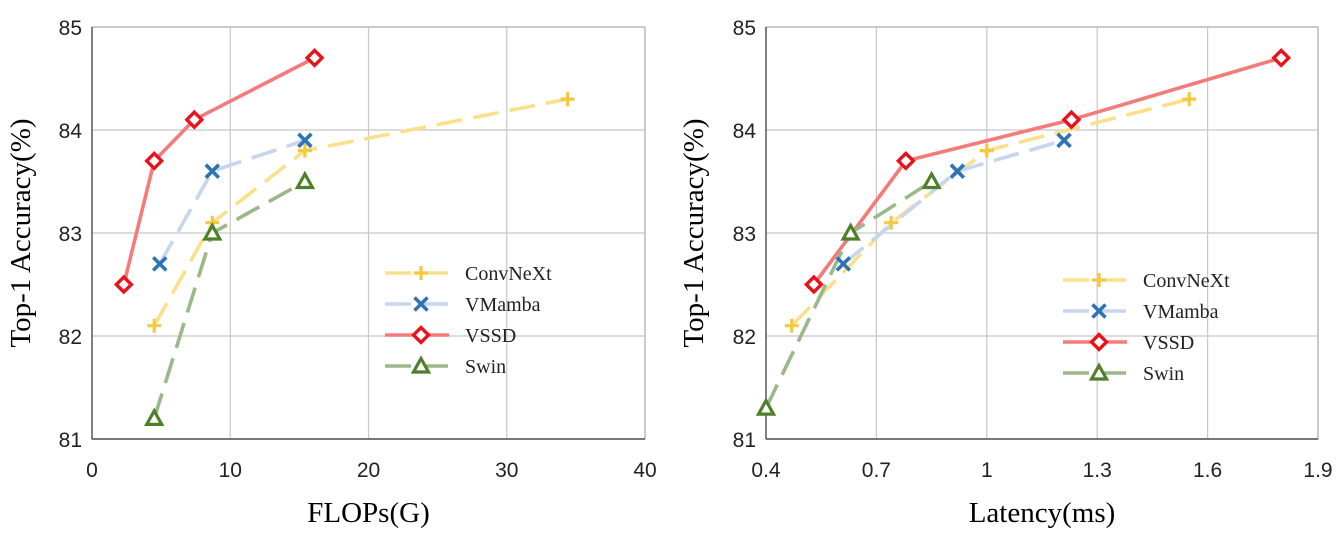  Describe the element at coordinates (368, 513) in the screenshot. I see `x-axis-label: FLOPs(G)` at that location.